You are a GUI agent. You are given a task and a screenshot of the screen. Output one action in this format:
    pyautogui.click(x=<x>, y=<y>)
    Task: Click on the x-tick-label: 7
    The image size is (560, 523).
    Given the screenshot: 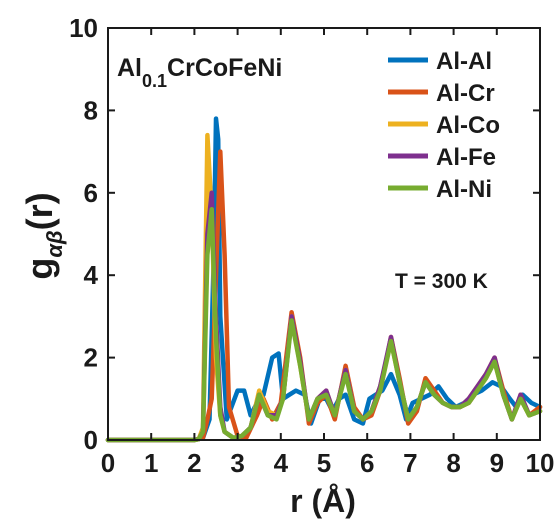 What is the action you would take?
    pyautogui.click(x=410, y=463)
    